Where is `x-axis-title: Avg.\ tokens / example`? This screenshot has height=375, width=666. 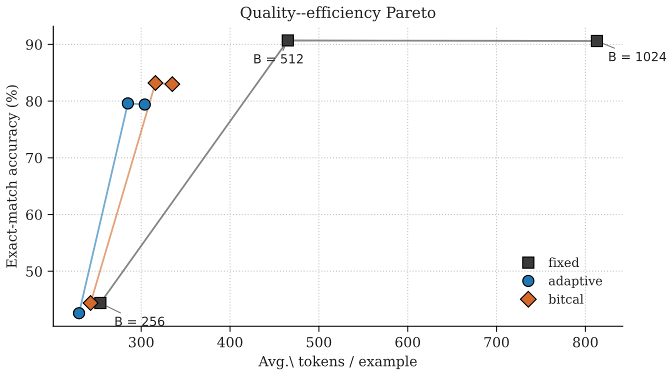
x-axis-title: Avg.\ tokens / example is located at coordinates (337, 363).